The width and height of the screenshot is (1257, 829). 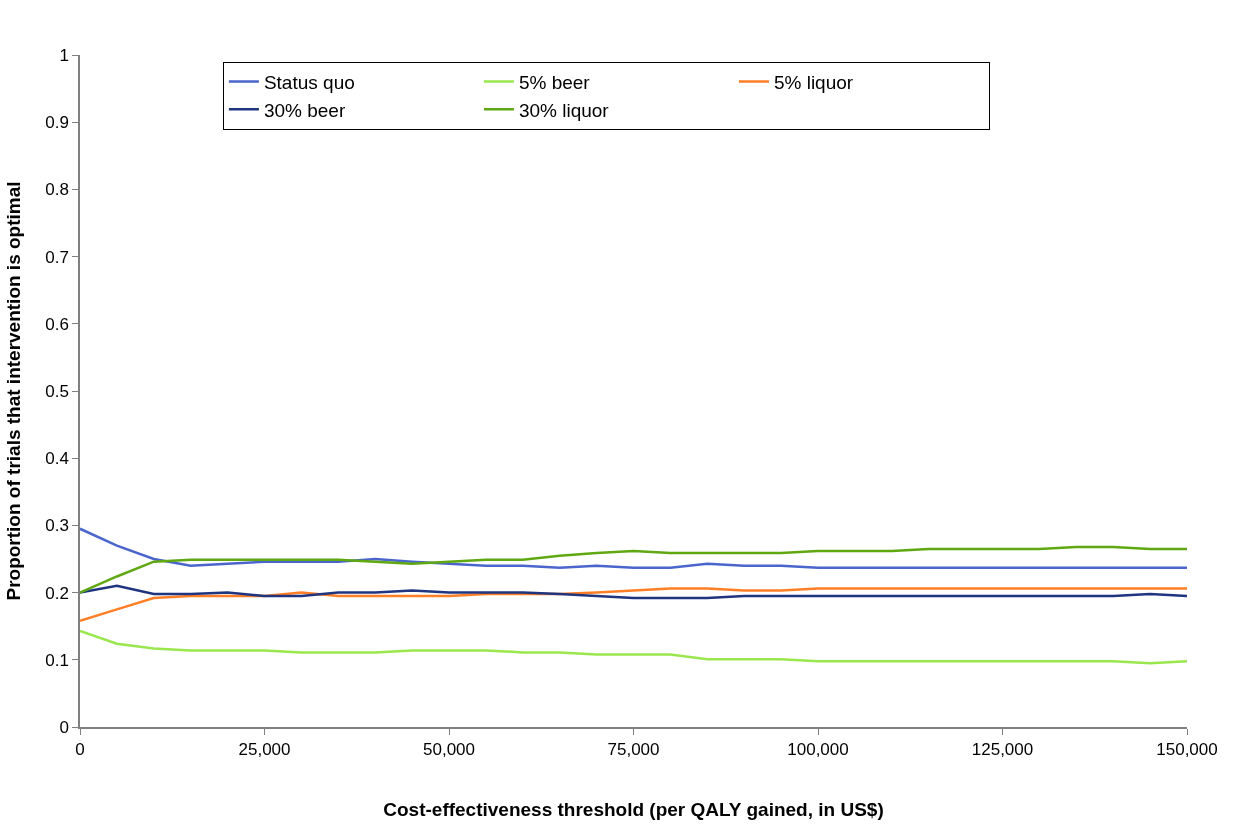 I want to click on x-tick-label: 125,000, so click(x=1002, y=750).